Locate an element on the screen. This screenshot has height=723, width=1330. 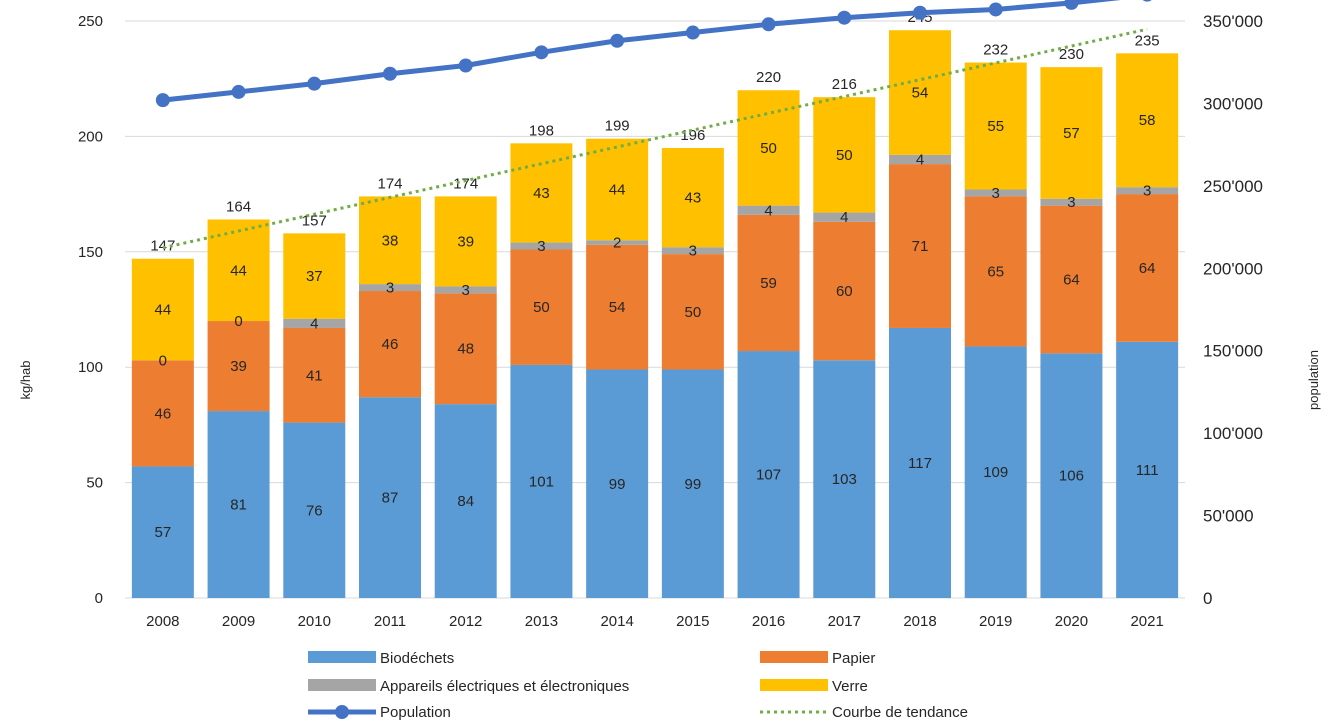
bar-total-label: 232 is located at coordinates (995, 50).